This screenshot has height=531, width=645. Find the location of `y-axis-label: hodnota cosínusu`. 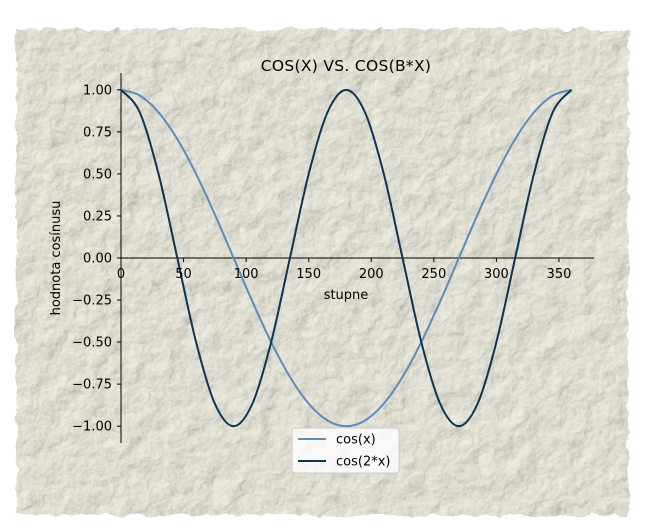

y-axis-label: hodnota cosínusu is located at coordinates (56, 258).